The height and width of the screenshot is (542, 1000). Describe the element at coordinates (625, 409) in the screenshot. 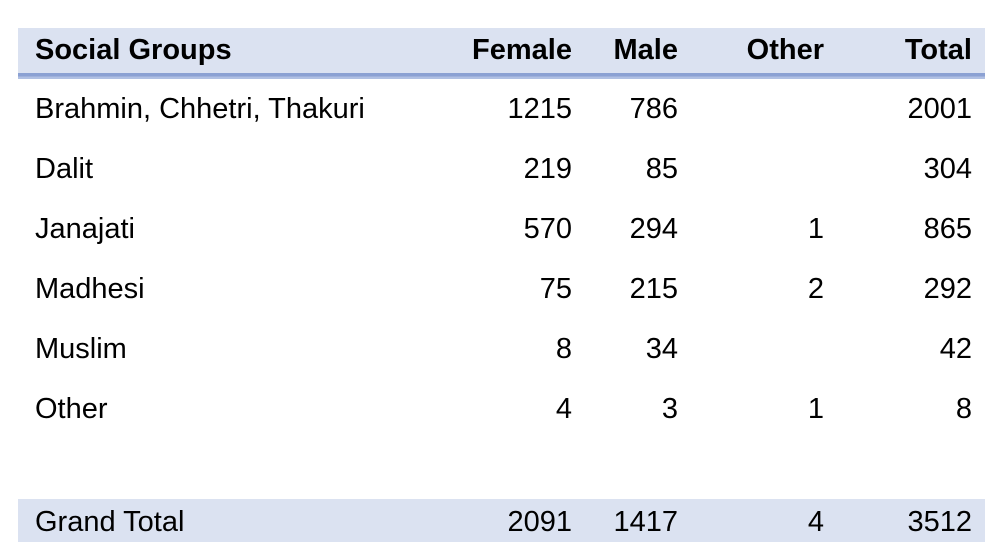

I see `cell-male: 3` at that location.